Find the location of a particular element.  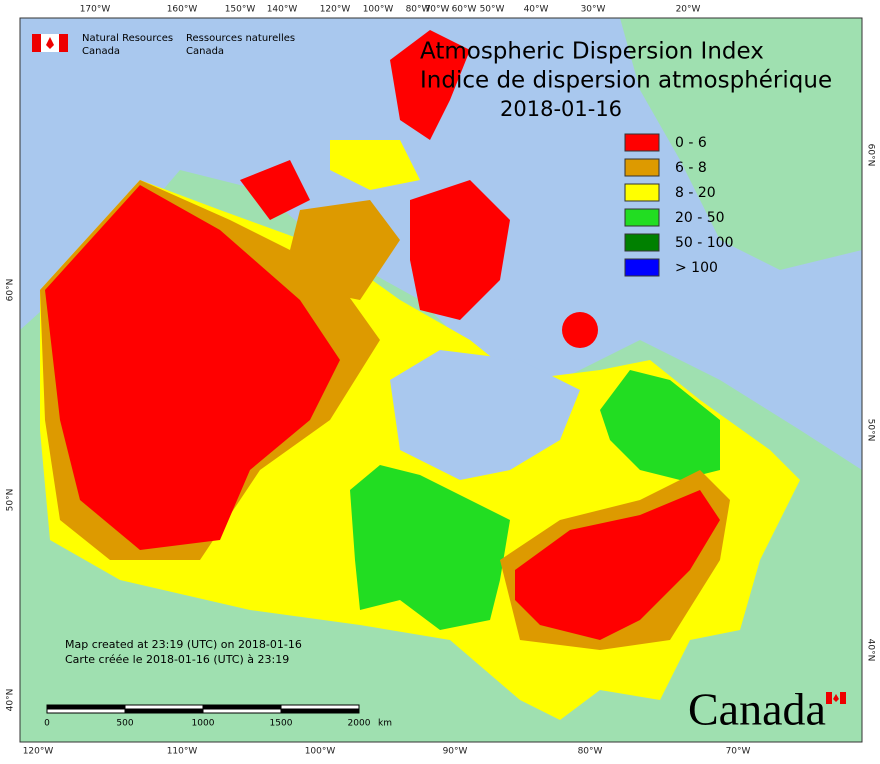

graticule-label: 110°W is located at coordinates (182, 752).